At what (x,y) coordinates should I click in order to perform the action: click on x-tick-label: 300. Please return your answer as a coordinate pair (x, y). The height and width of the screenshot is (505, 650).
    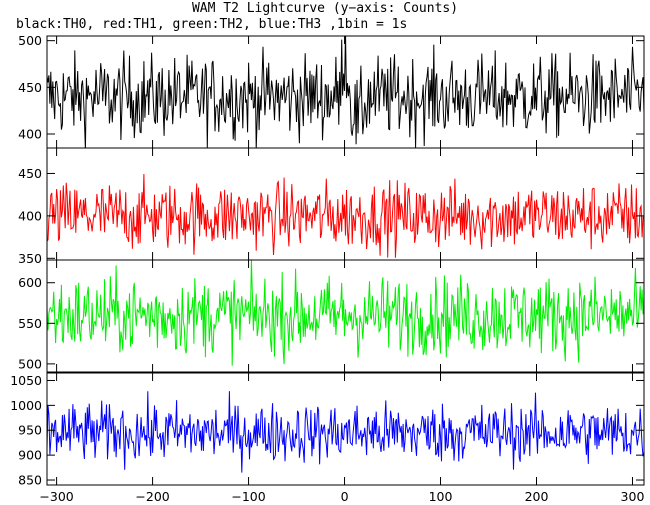
    Looking at the image, I should click on (633, 496).